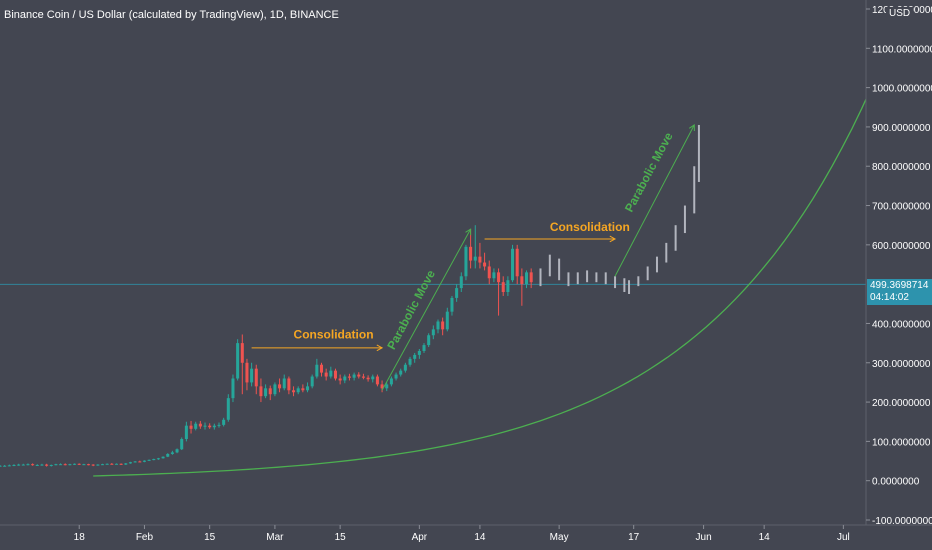 The image size is (932, 550). What do you see at coordinates (466, 537) in the screenshot?
I see `x-axis-panel` at bounding box center [466, 537].